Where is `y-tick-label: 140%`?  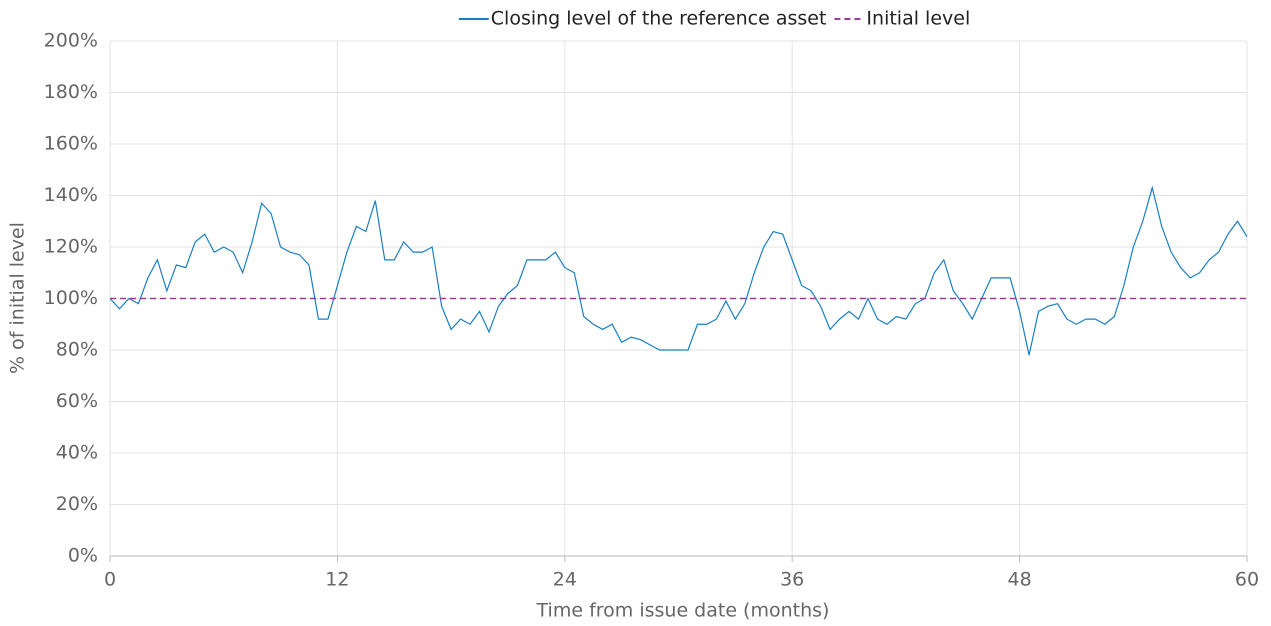 y-tick-label: 140% is located at coordinates (71, 195).